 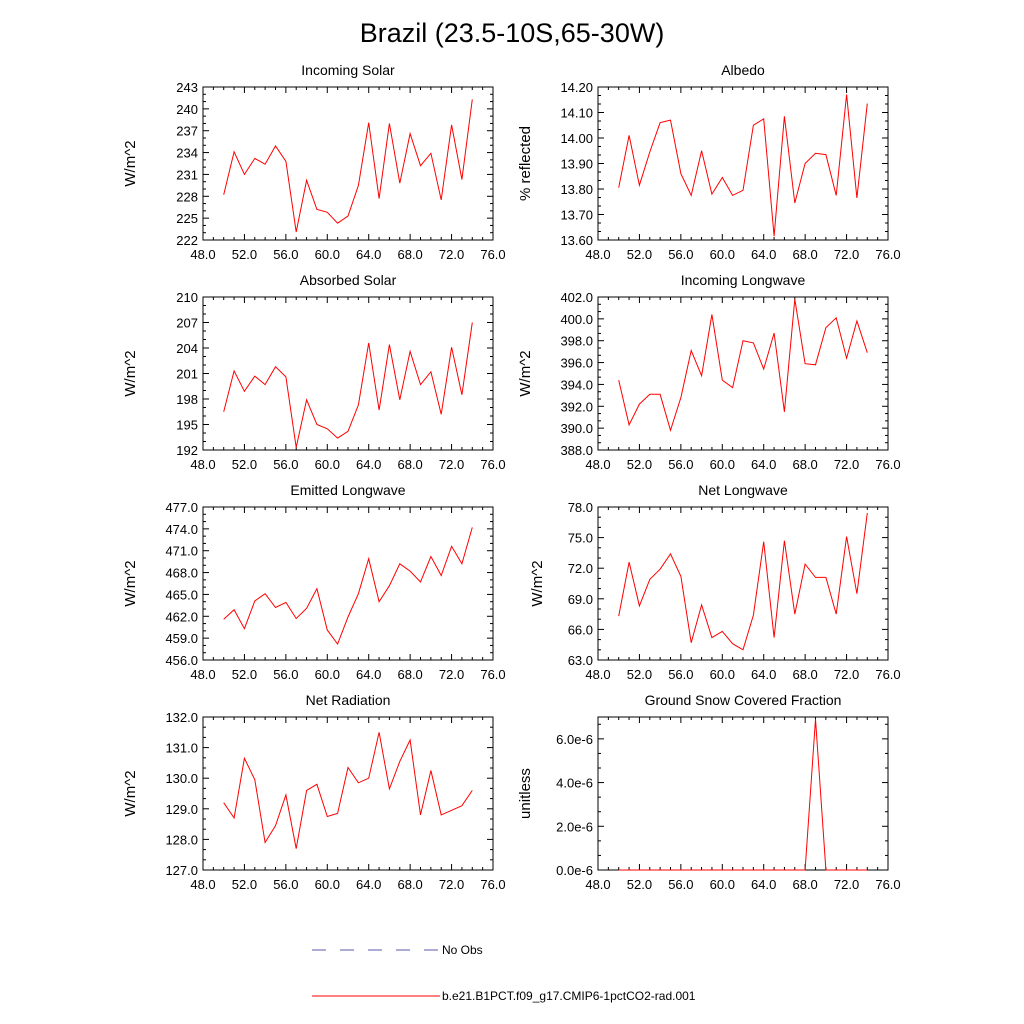 I want to click on y-tick-label: 13.80, so click(x=576, y=189).